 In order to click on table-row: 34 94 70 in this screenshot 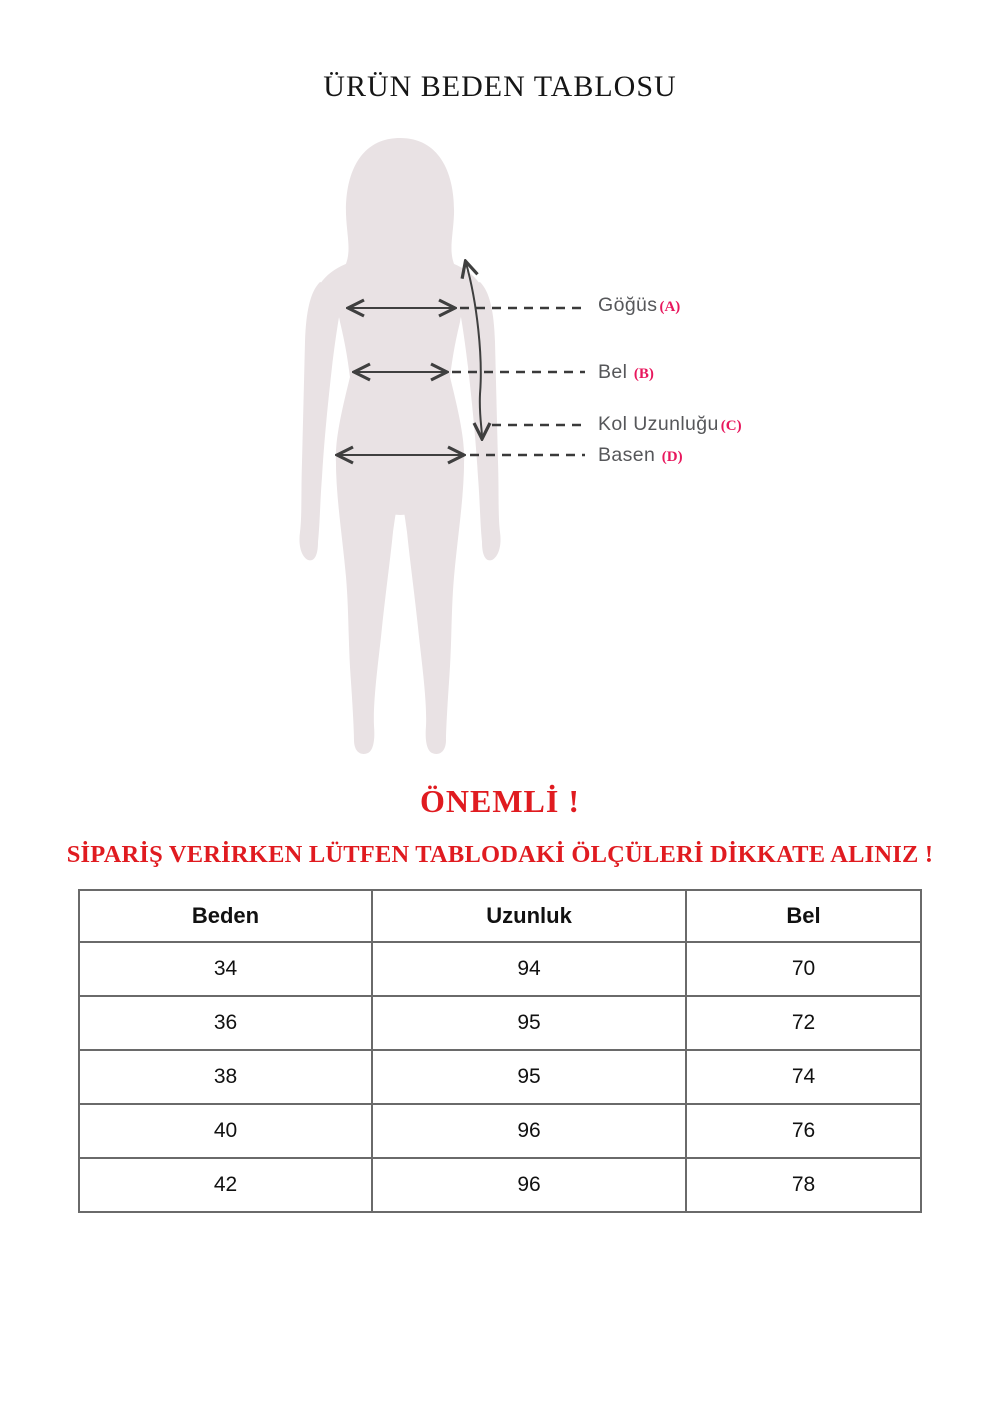, I will do `click(499, 969)`.